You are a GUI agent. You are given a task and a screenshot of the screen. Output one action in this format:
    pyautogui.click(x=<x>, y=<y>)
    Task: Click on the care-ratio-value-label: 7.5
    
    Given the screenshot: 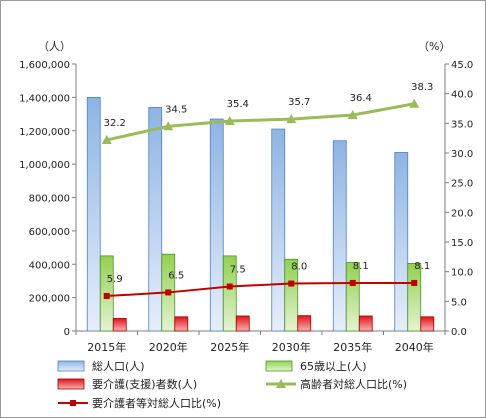 What is the action you would take?
    pyautogui.click(x=238, y=270)
    